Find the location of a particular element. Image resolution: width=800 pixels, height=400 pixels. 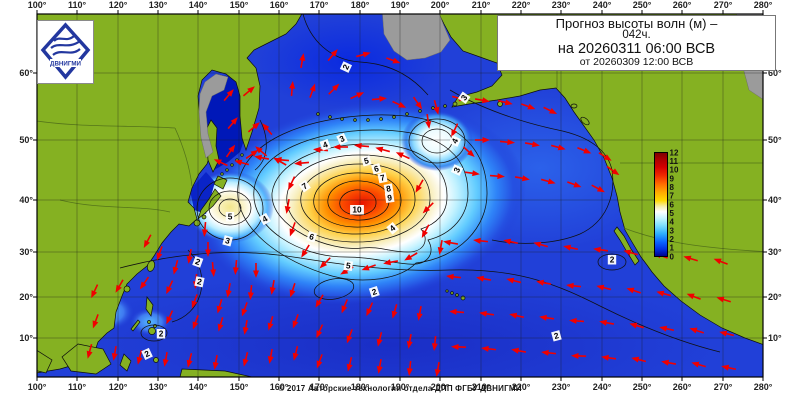

lon-label-bottom: 260° is located at coordinates (682, 387).